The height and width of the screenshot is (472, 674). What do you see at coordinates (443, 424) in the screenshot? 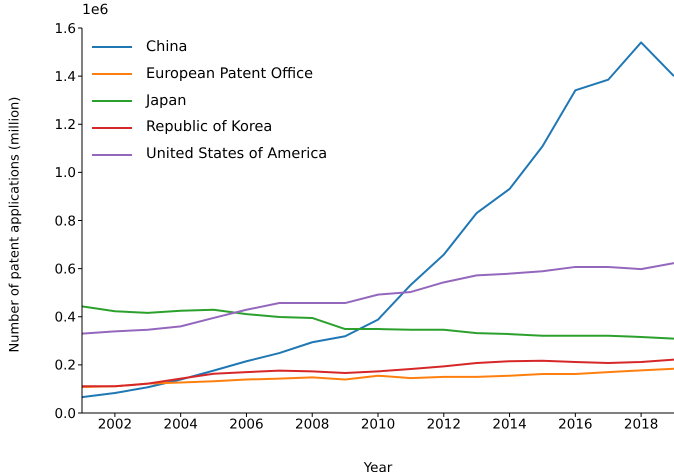
I see `x-tick-label: 2012` at bounding box center [443, 424].